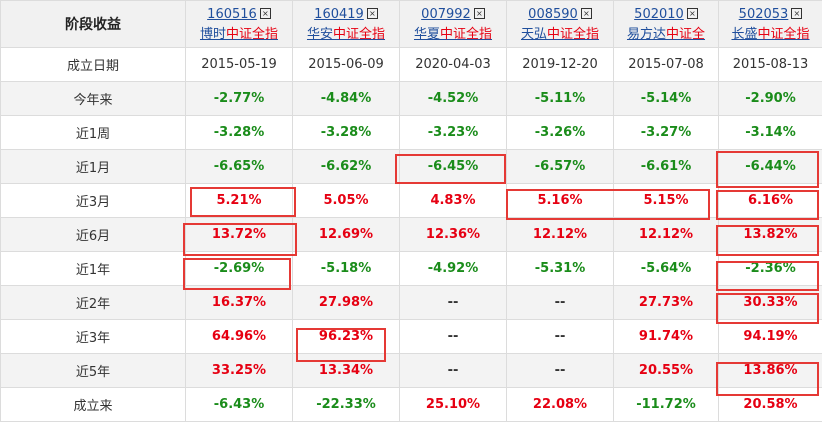  What do you see at coordinates (666, 234) in the screenshot?
I see `return-cell: 12.12%` at bounding box center [666, 234].